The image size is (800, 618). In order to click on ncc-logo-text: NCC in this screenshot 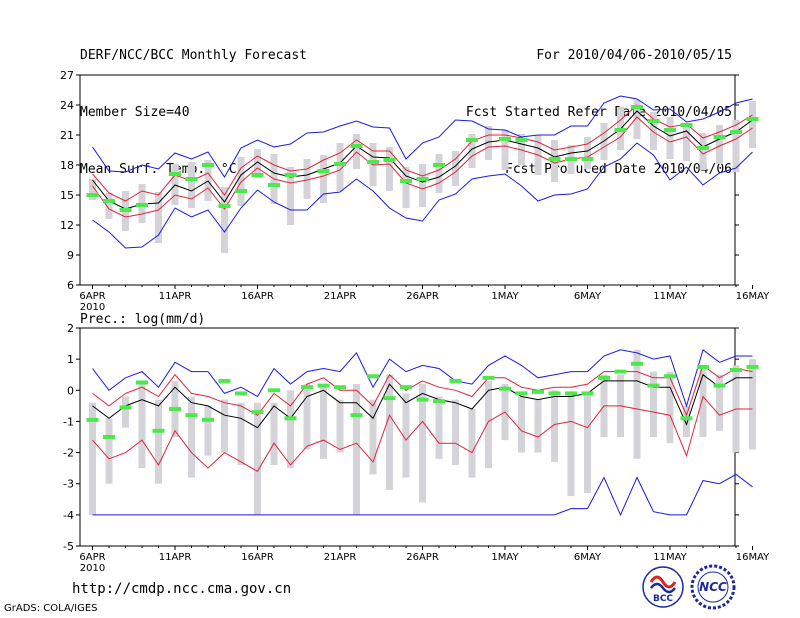, I will do `click(713, 587)`.